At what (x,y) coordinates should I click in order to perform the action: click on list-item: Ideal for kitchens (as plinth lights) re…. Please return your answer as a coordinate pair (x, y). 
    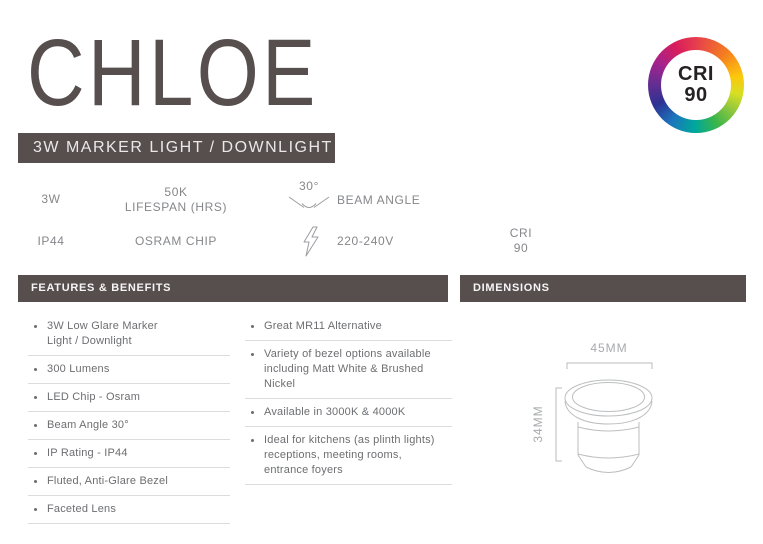
    Looking at the image, I should click on (348, 456).